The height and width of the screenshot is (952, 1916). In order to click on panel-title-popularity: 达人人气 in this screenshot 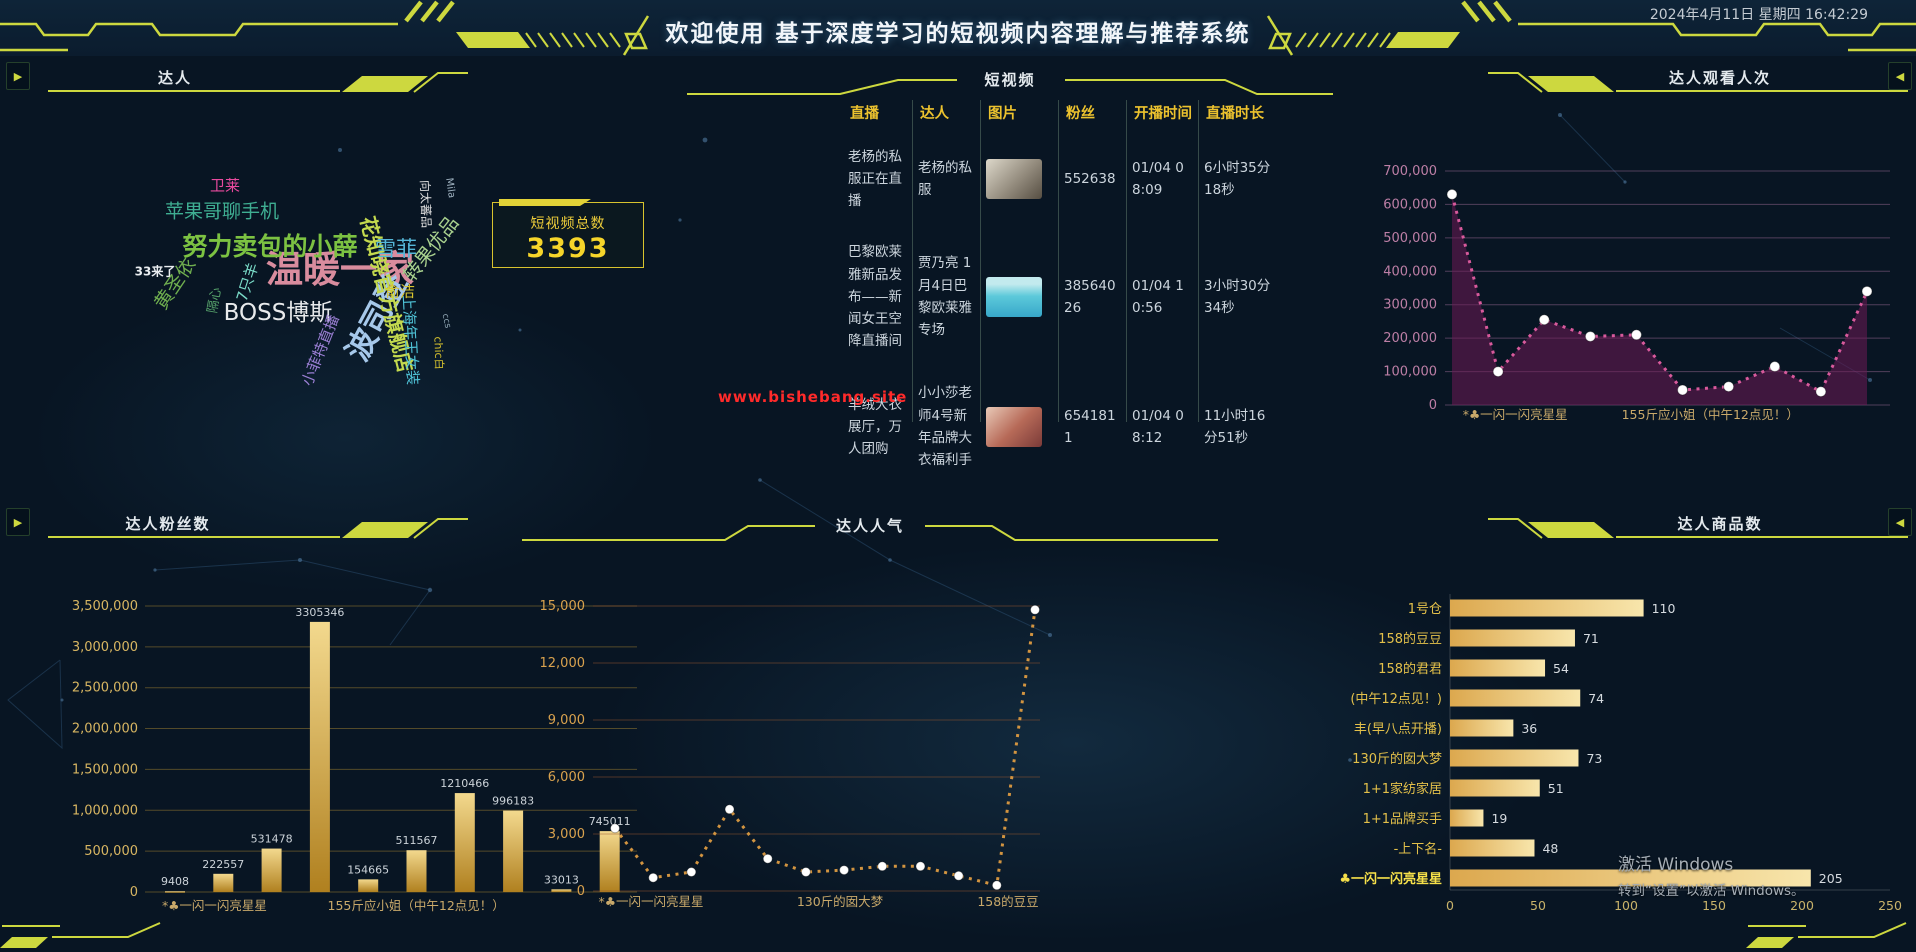, I will do `click(870, 526)`.